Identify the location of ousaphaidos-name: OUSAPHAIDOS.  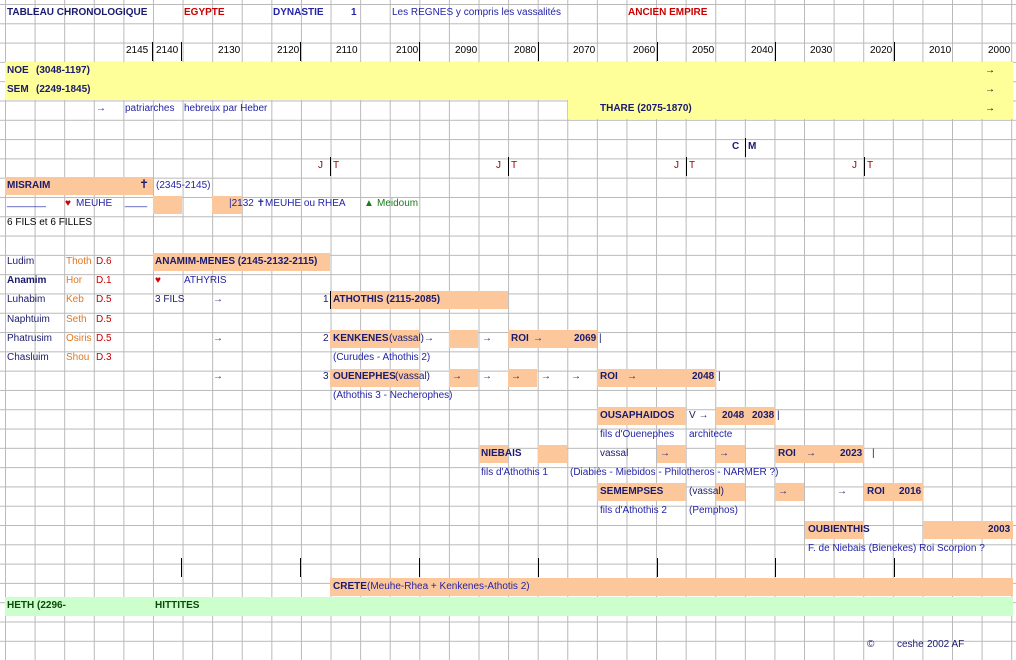
(637, 415).